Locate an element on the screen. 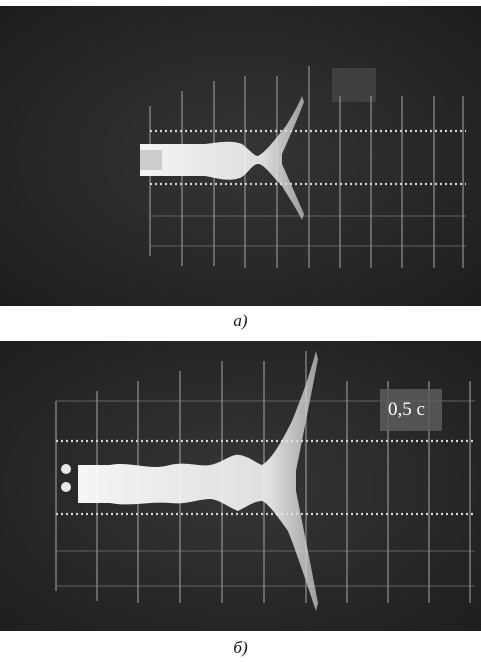 The width and height of the screenshot is (481, 662). figure-caption-a: а) is located at coordinates (240, 320).